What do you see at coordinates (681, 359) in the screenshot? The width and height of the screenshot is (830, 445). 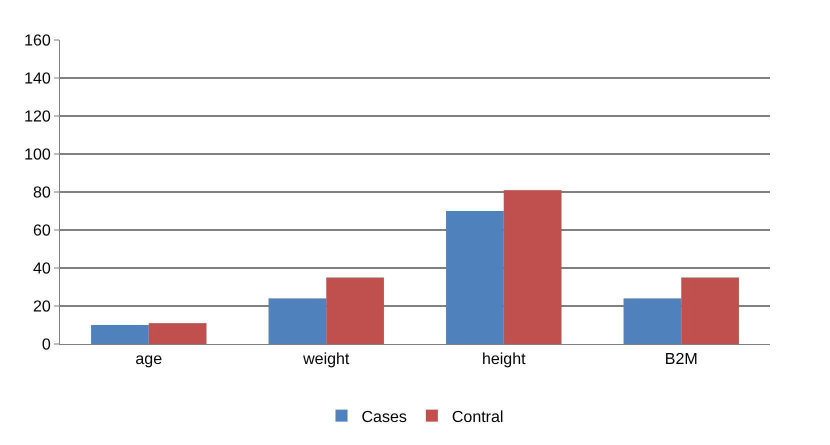 I see `x-tick-label: B2M` at bounding box center [681, 359].